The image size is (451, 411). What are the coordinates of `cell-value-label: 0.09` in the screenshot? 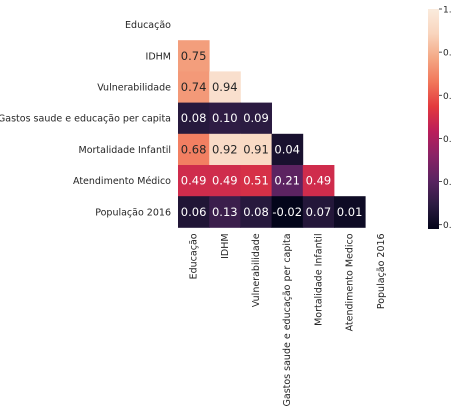 It's located at (256, 118).